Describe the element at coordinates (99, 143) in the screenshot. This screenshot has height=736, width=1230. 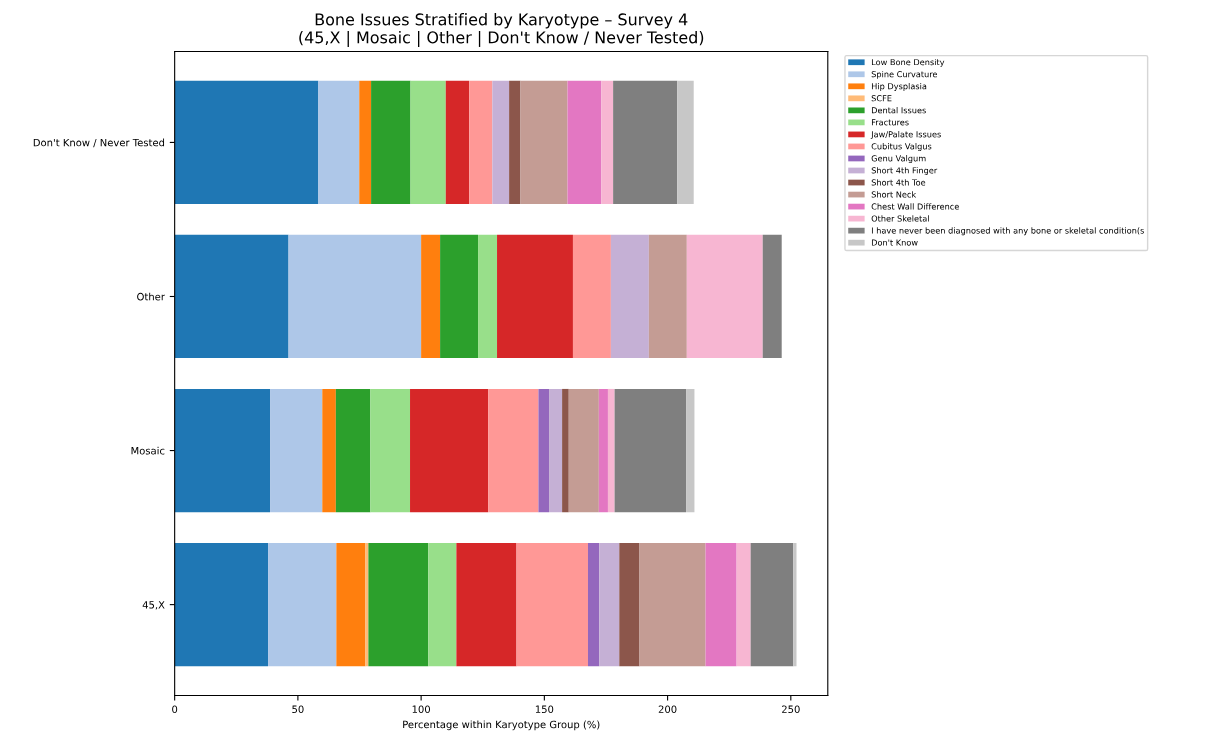
I see `y-tick-label: Don't Know / Never Tested` at that location.